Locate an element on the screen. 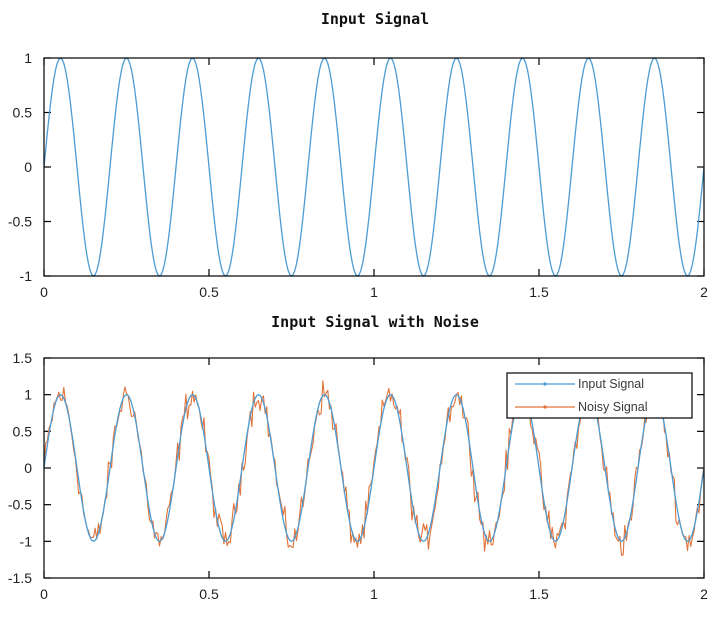  y-tick-label: -1.5 is located at coordinates (20, 578).